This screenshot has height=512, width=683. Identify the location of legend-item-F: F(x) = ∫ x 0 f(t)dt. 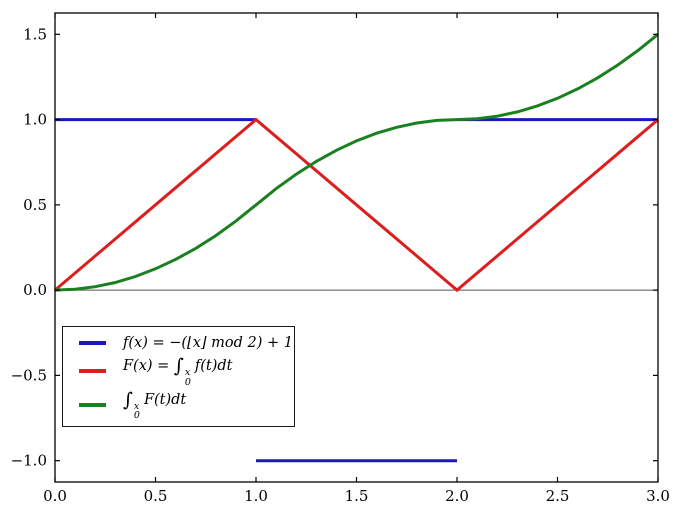
(178, 371).